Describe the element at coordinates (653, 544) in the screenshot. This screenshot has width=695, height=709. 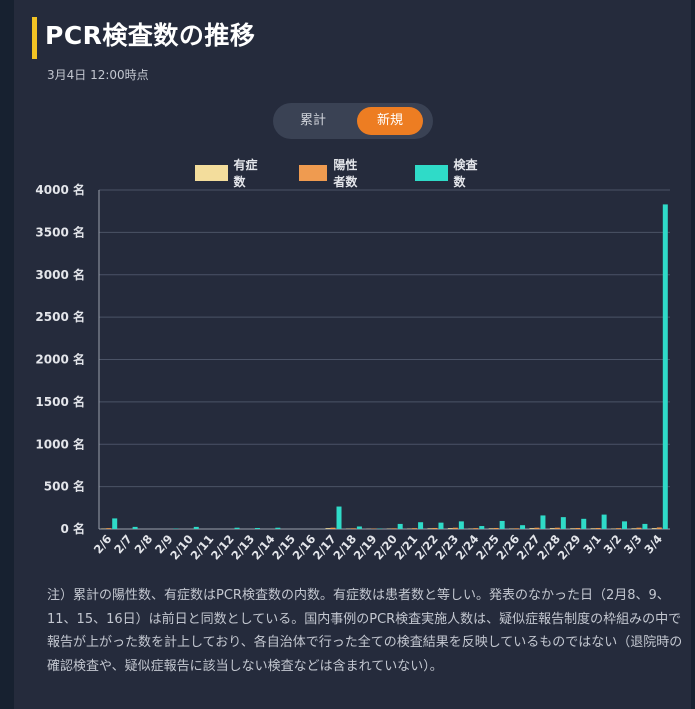
I see `x-tick-label: 3/4` at that location.